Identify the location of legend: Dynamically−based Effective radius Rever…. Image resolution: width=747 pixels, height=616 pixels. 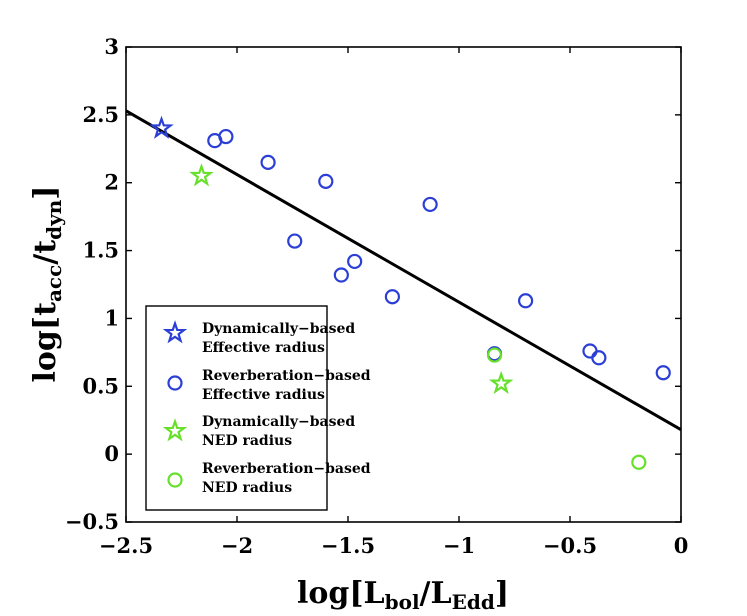
(258, 408).